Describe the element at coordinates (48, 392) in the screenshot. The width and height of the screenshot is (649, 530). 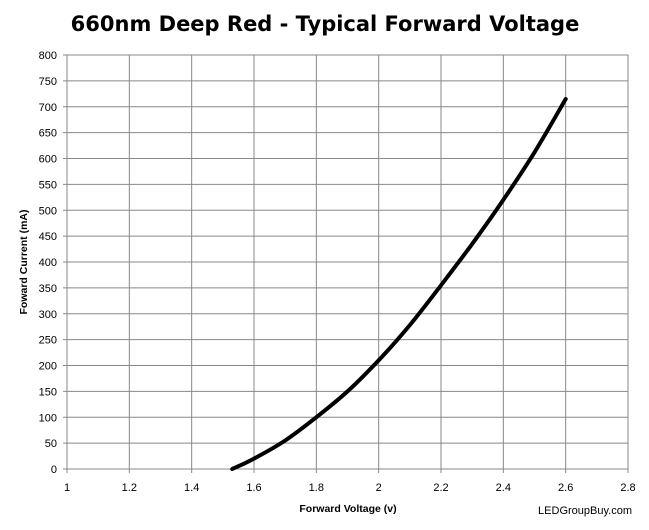
I see `y-tick-label: 150` at that location.